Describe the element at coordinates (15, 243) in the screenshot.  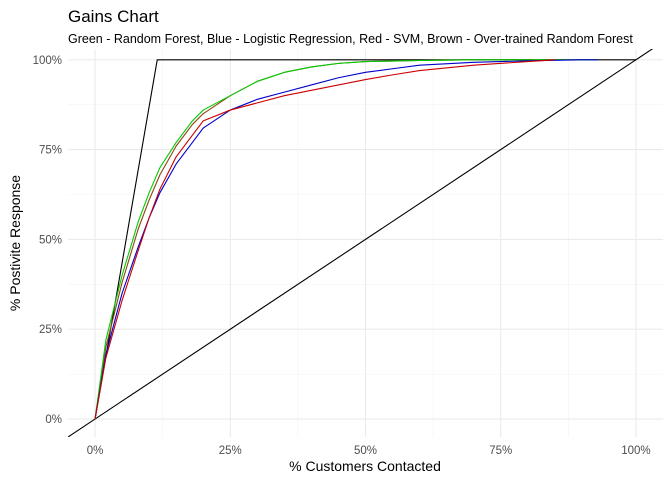
I see `y-axis-title: % Postivite Response` at that location.